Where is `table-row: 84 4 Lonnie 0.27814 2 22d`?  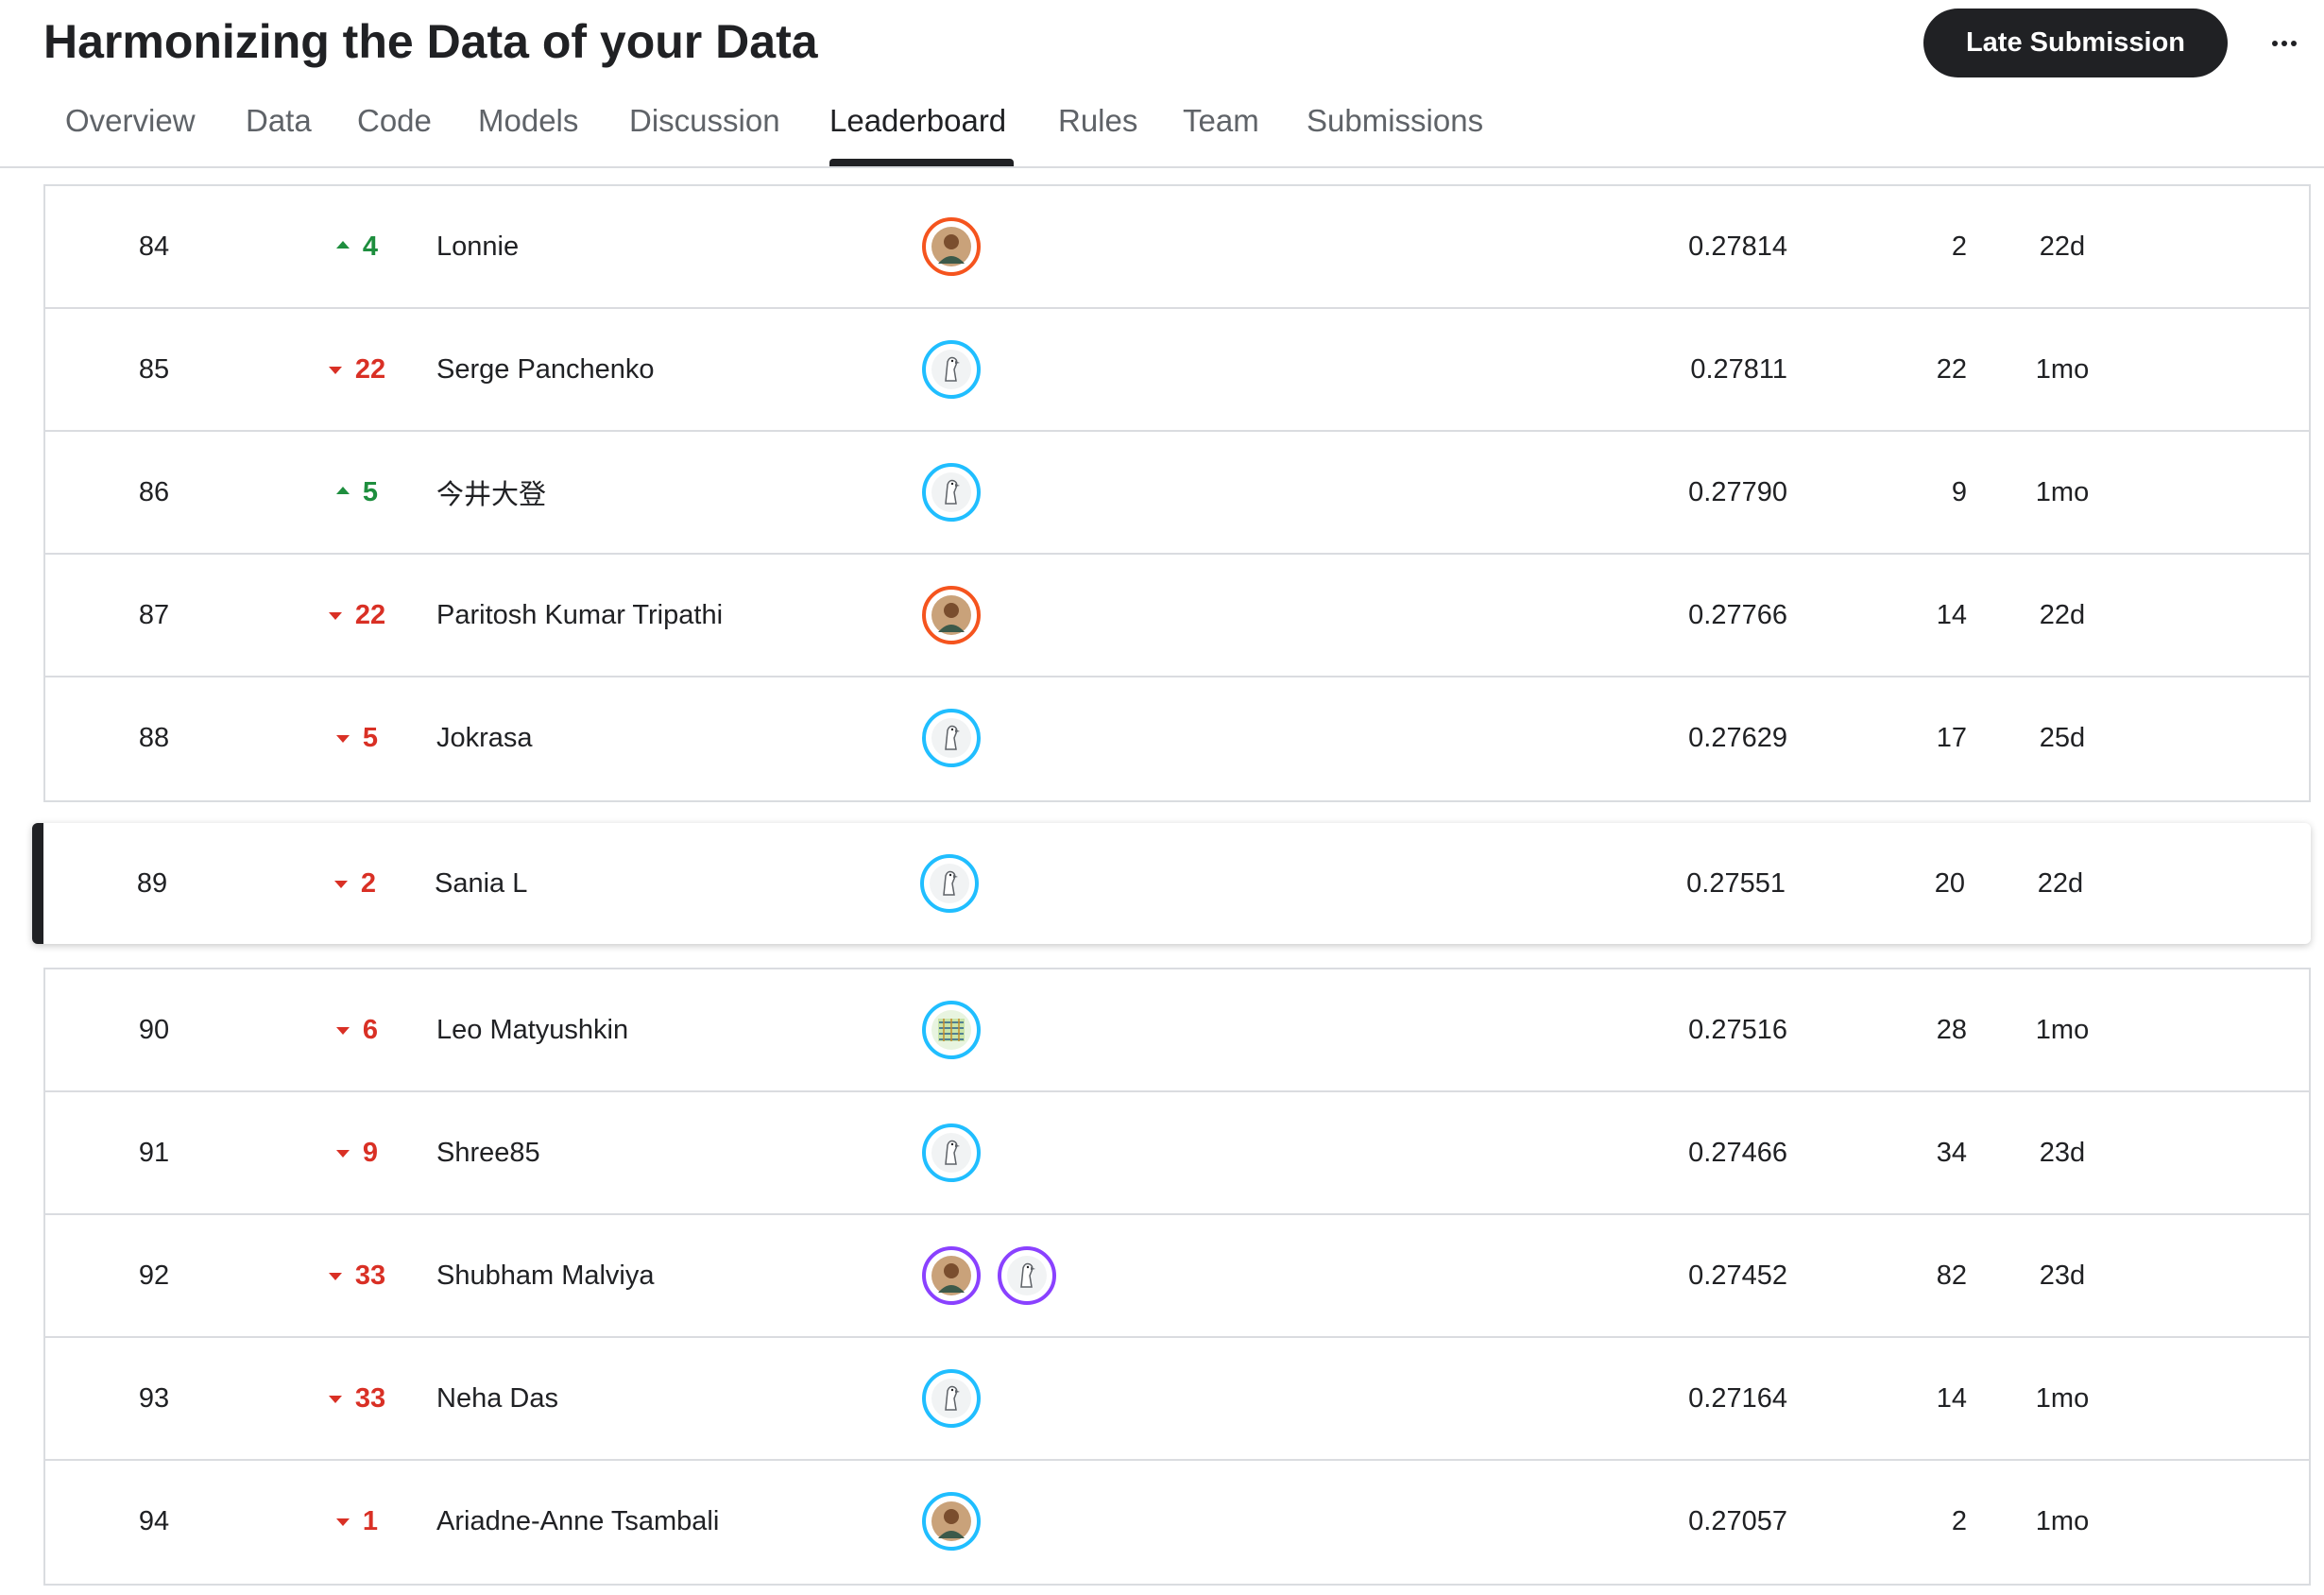 table-row: 84 4 Lonnie 0.27814 2 22d is located at coordinates (1177, 247).